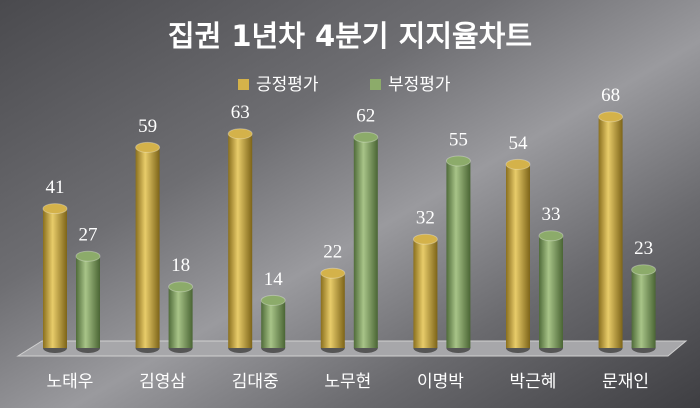 This screenshot has width=700, height=408. Describe the element at coordinates (332, 252) in the screenshot. I see `value-label: 22` at that location.